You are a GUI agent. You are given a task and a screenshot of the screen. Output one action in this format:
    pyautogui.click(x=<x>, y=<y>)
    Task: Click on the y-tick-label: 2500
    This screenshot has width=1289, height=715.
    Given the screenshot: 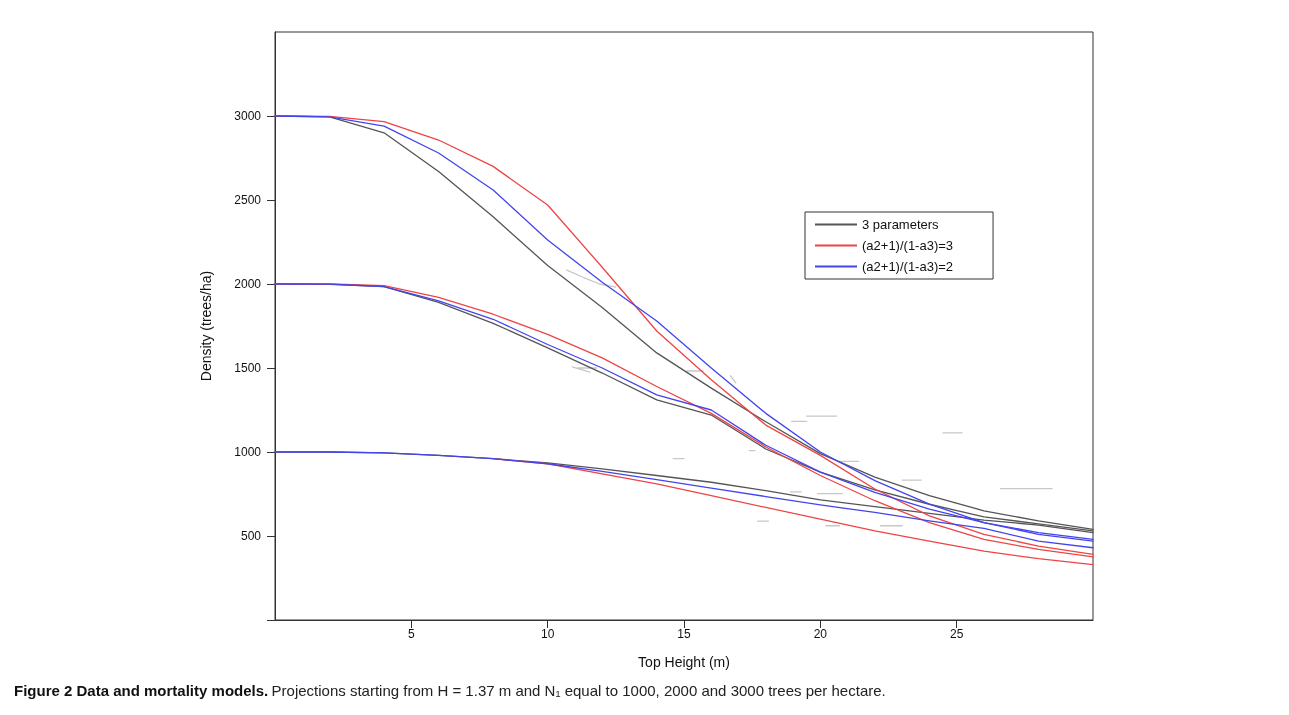 What is the action you would take?
    pyautogui.click(x=248, y=200)
    